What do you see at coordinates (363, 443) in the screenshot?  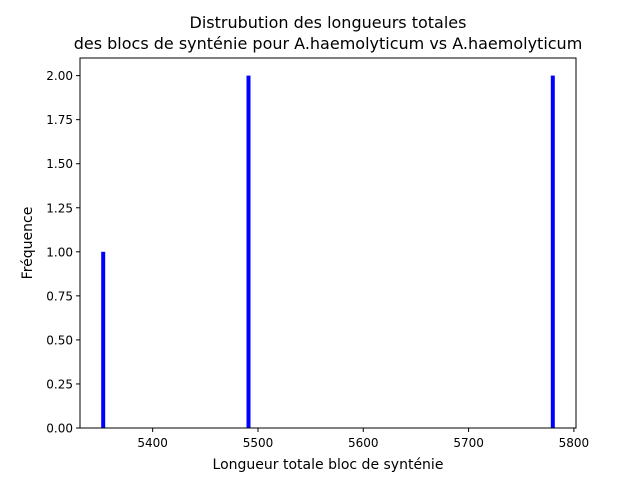 I see `x-tick-label: 5600` at bounding box center [363, 443].